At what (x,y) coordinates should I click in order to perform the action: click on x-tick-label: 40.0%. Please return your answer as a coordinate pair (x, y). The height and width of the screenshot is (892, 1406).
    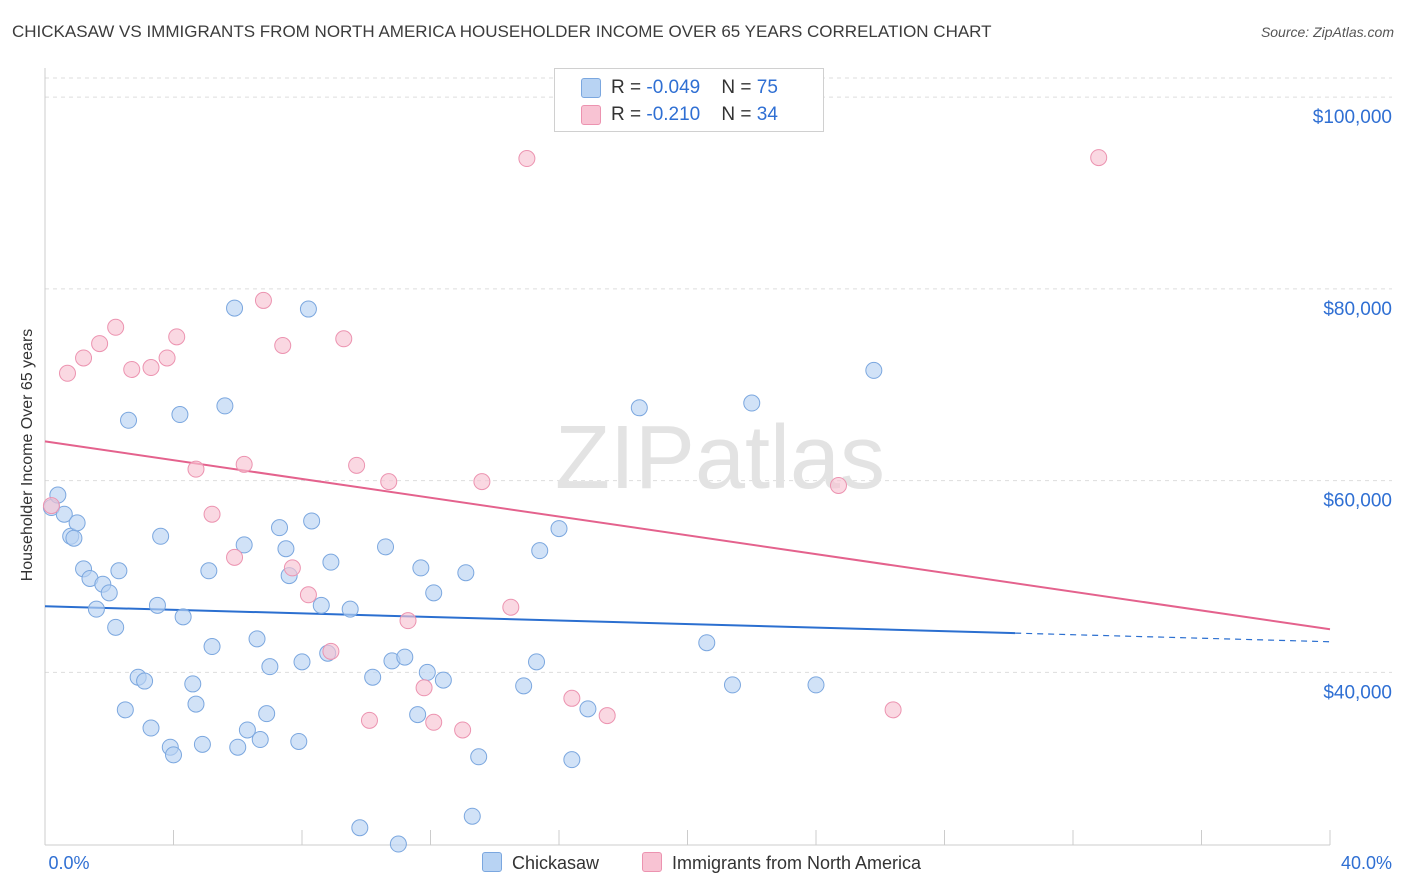
    Looking at the image, I should click on (1366, 863).